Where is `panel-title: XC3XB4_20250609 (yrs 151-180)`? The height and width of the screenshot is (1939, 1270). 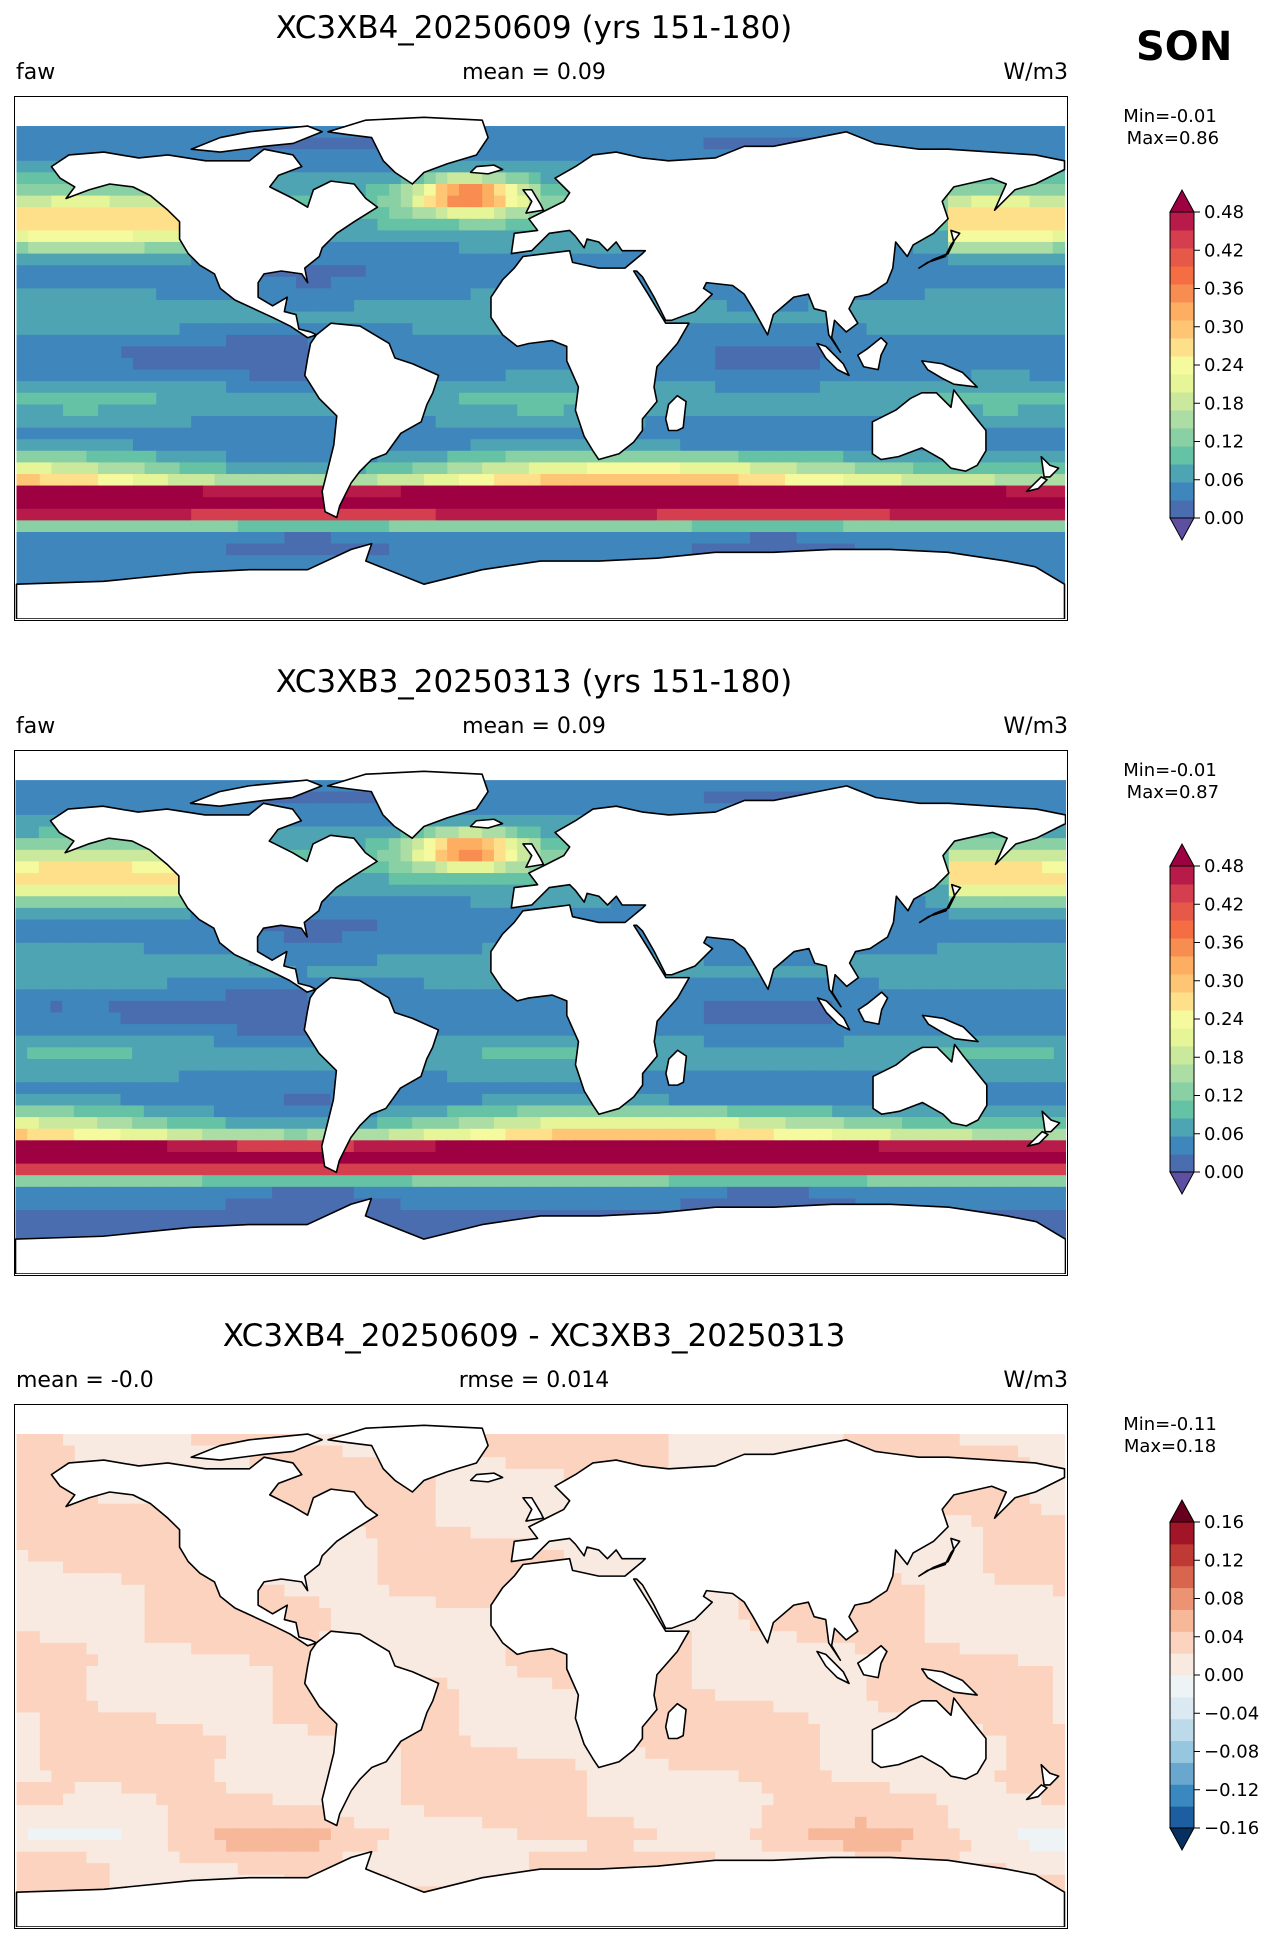
panel-title: XC3XB4_20250609 (yrs 151-180) is located at coordinates (534, 28).